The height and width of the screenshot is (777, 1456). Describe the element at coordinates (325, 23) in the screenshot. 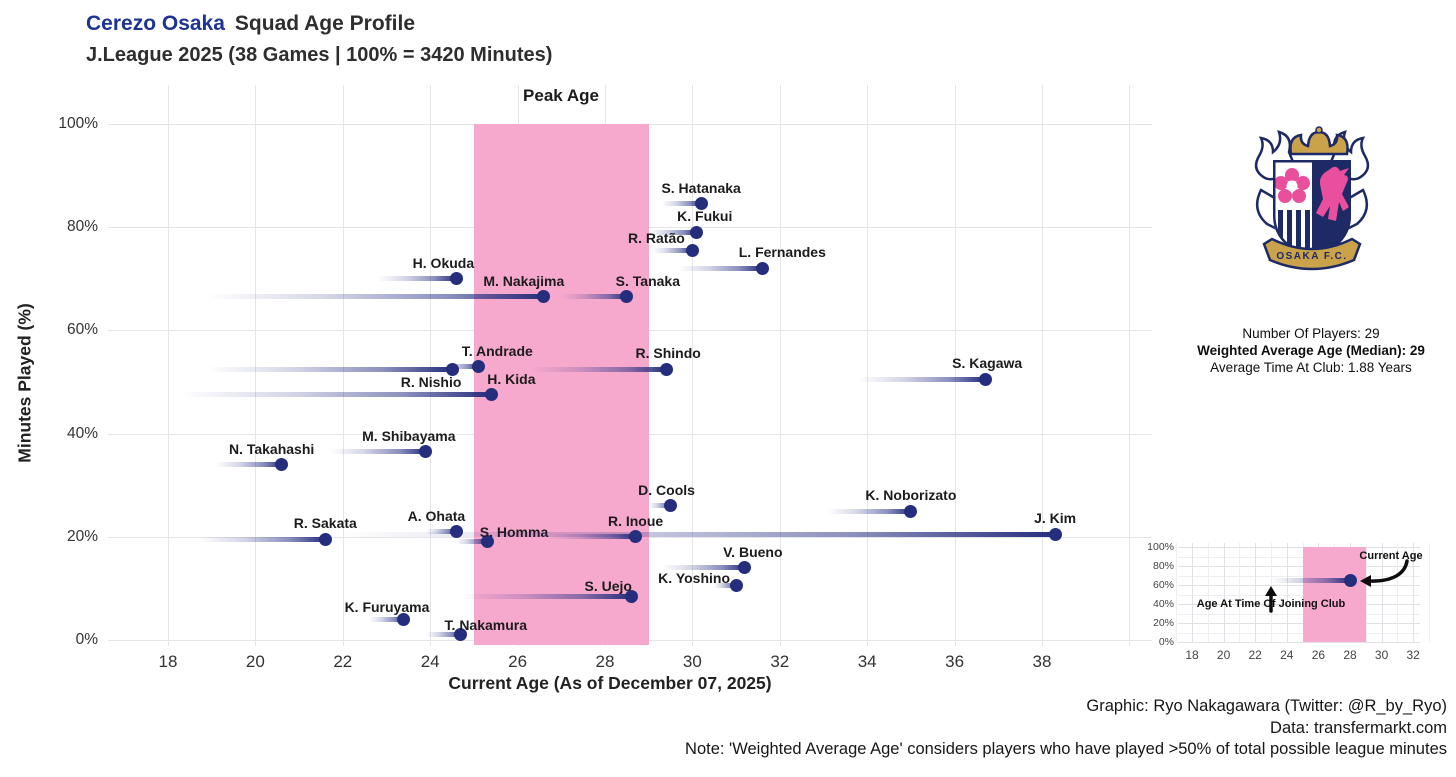

I see `title-text: Squad Age Profile` at that location.